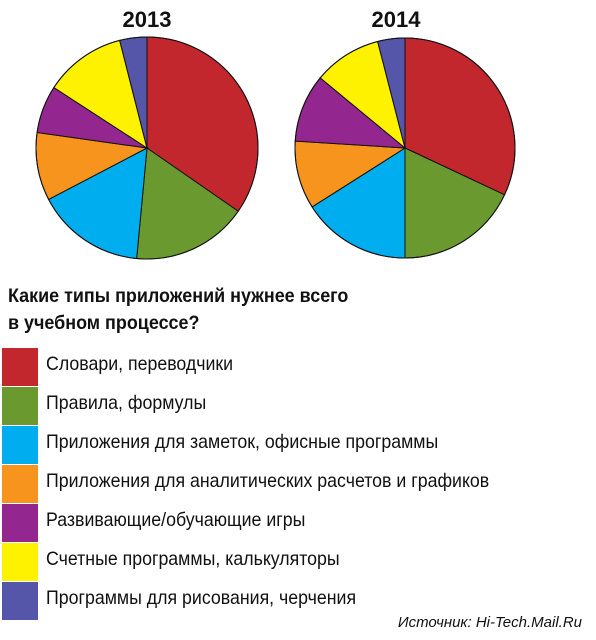 This screenshot has height=640, width=596. I want to click on pie-title-2013: 2013, so click(147, 19).